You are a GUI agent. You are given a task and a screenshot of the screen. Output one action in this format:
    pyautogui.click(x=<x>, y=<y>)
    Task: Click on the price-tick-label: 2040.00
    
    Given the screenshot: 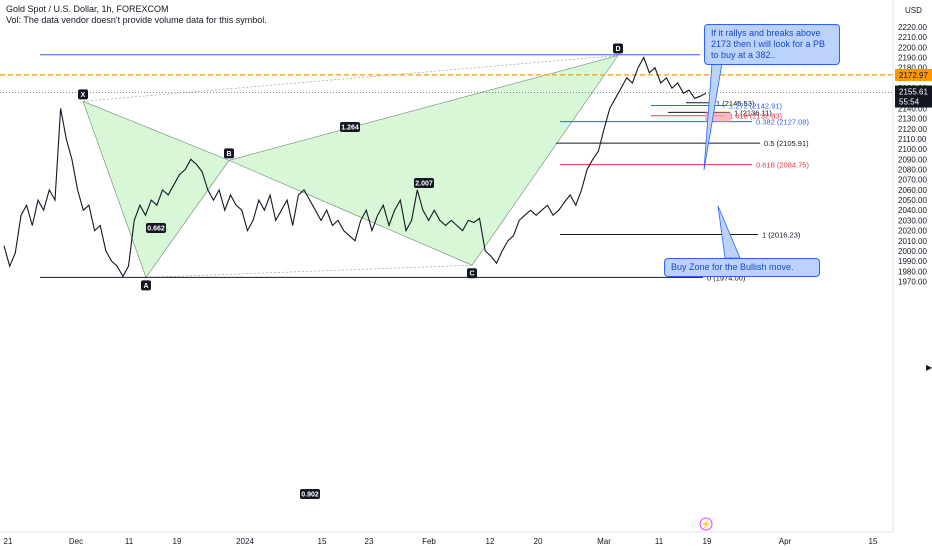 What is the action you would take?
    pyautogui.click(x=912, y=210)
    